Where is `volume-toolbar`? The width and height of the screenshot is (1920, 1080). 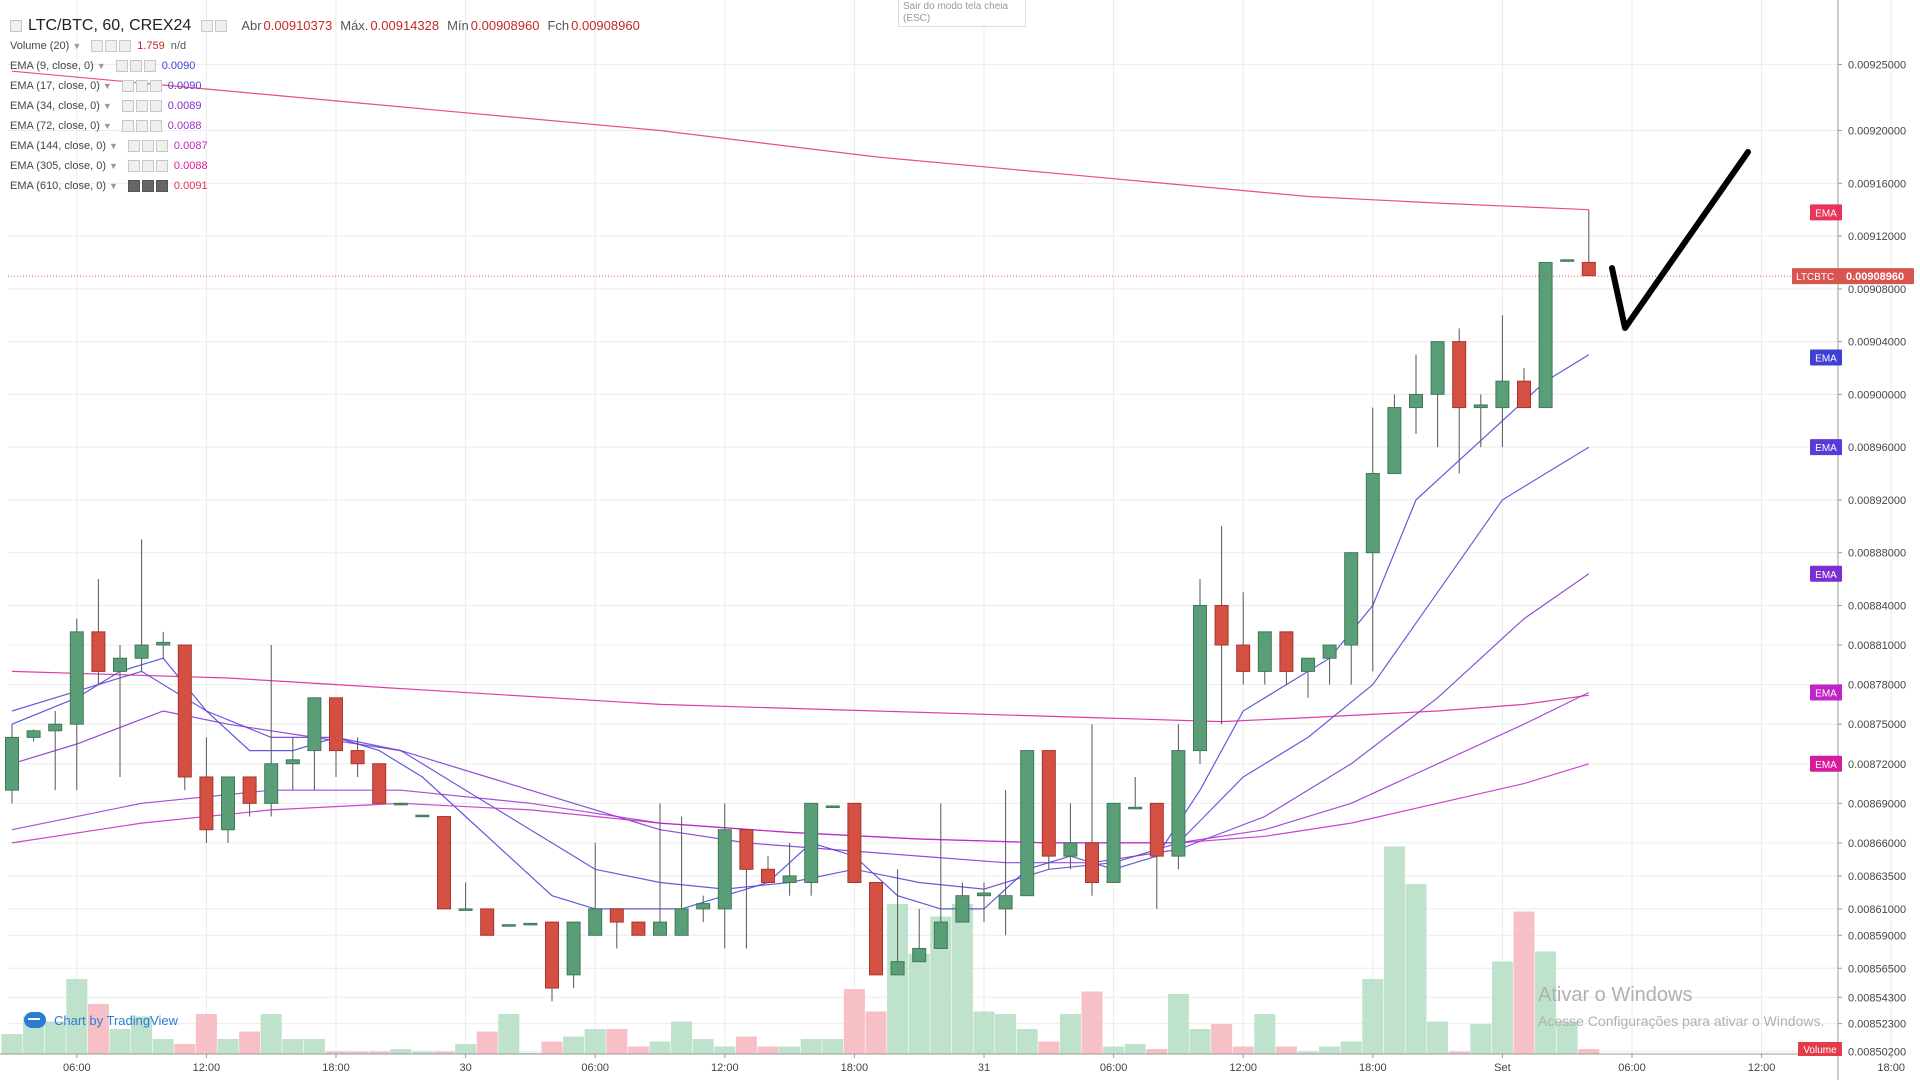
volume-toolbar is located at coordinates (111, 46).